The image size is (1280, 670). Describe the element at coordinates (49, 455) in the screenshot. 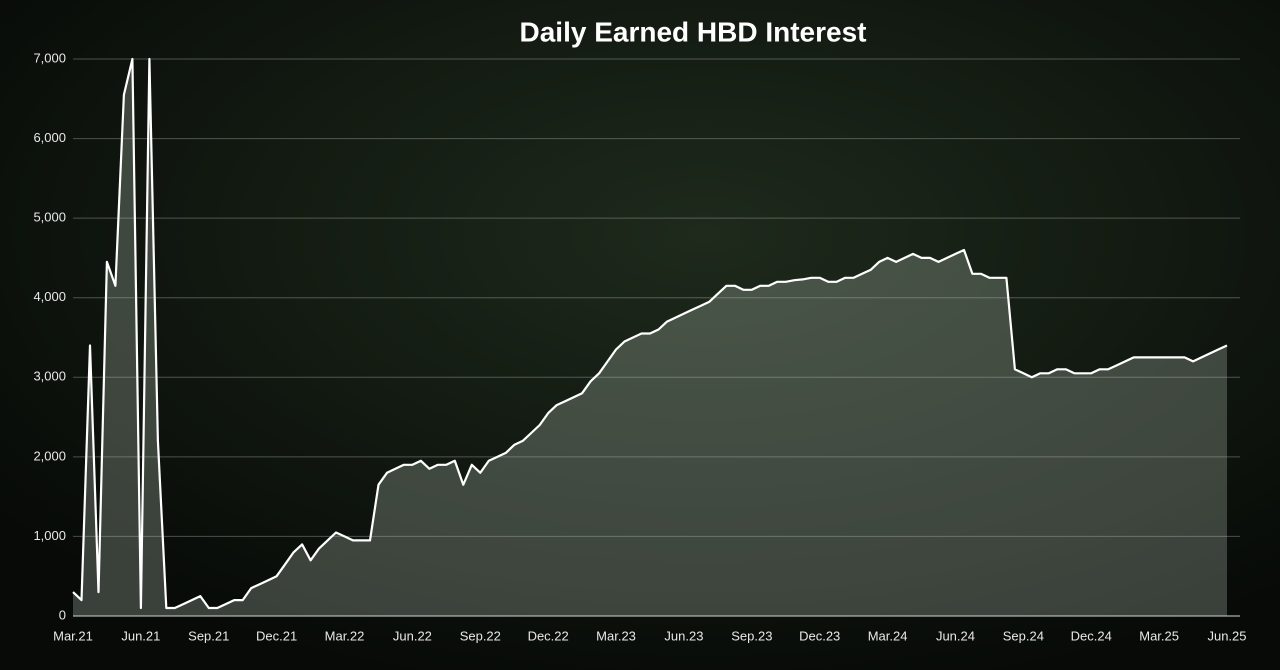

I see `y-tick-label: 2,000` at that location.